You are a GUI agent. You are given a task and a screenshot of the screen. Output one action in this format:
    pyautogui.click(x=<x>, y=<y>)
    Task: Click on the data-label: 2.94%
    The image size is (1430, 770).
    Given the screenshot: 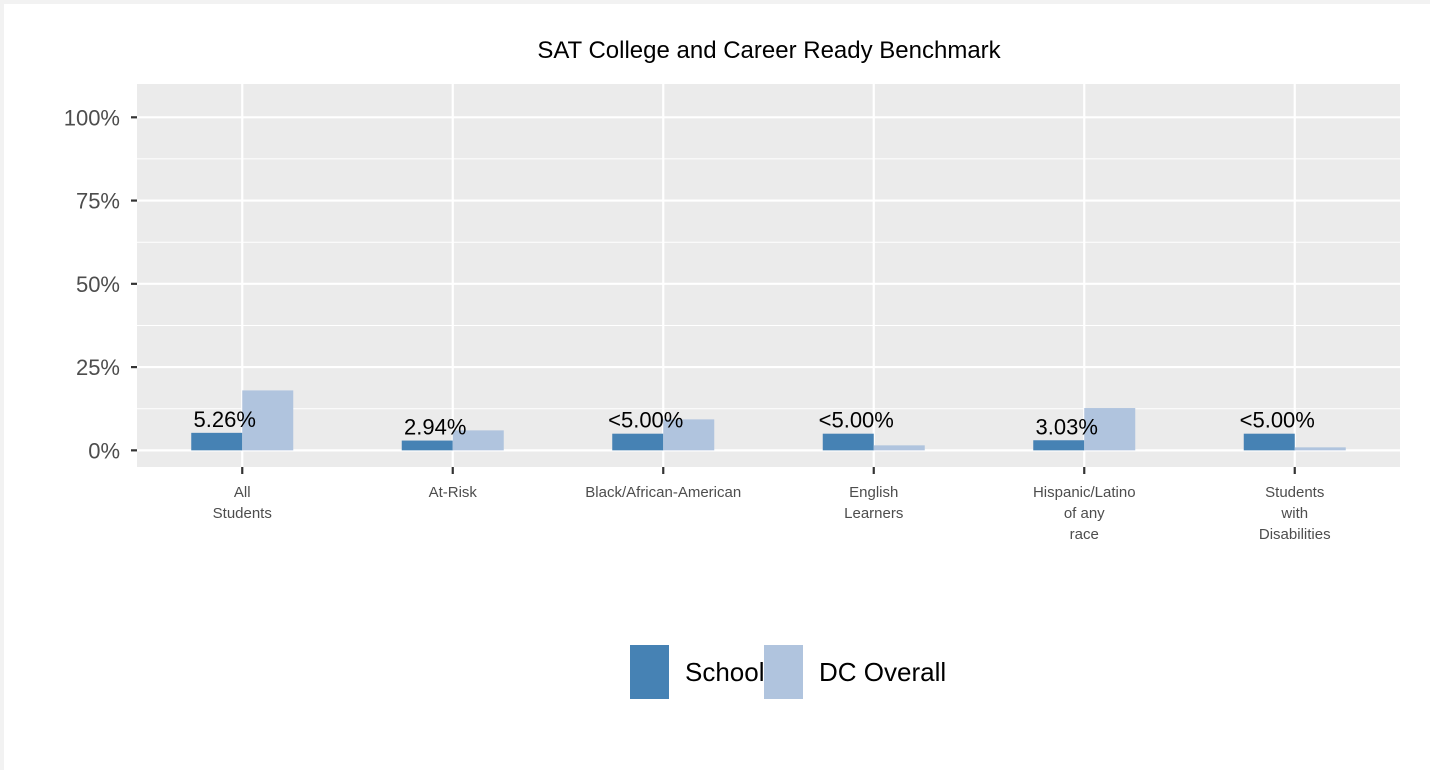 What is the action you would take?
    pyautogui.click(x=435, y=427)
    